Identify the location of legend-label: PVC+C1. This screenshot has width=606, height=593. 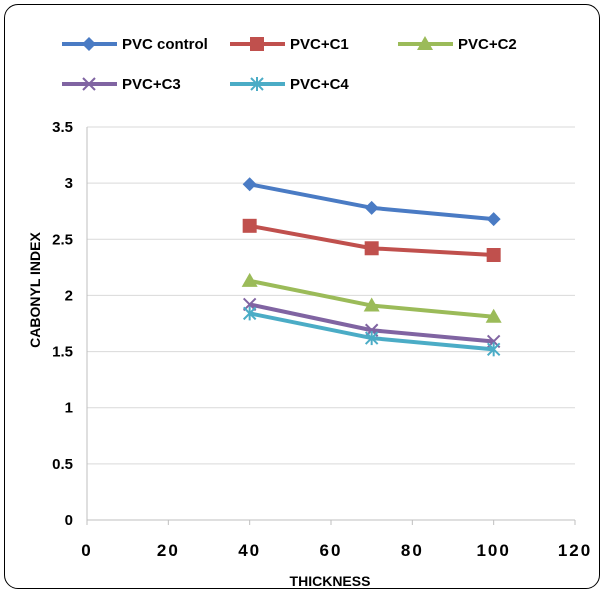
(319, 44).